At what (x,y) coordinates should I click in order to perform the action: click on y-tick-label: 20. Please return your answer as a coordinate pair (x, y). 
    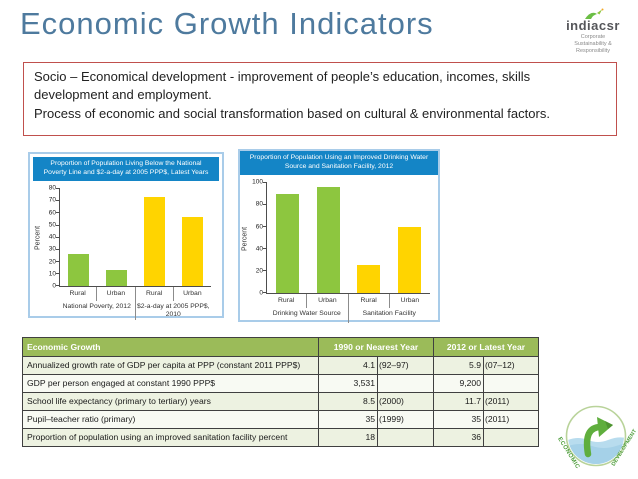
    Looking at the image, I should click on (52, 261).